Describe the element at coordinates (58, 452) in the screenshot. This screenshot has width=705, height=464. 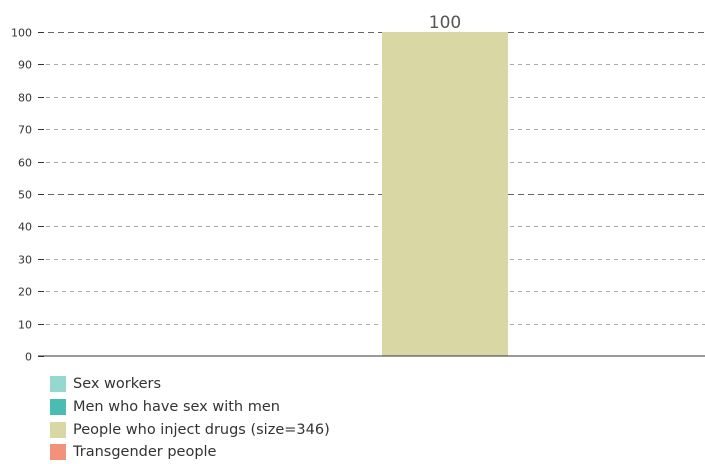
I see `legend-swatch-transgender` at that location.